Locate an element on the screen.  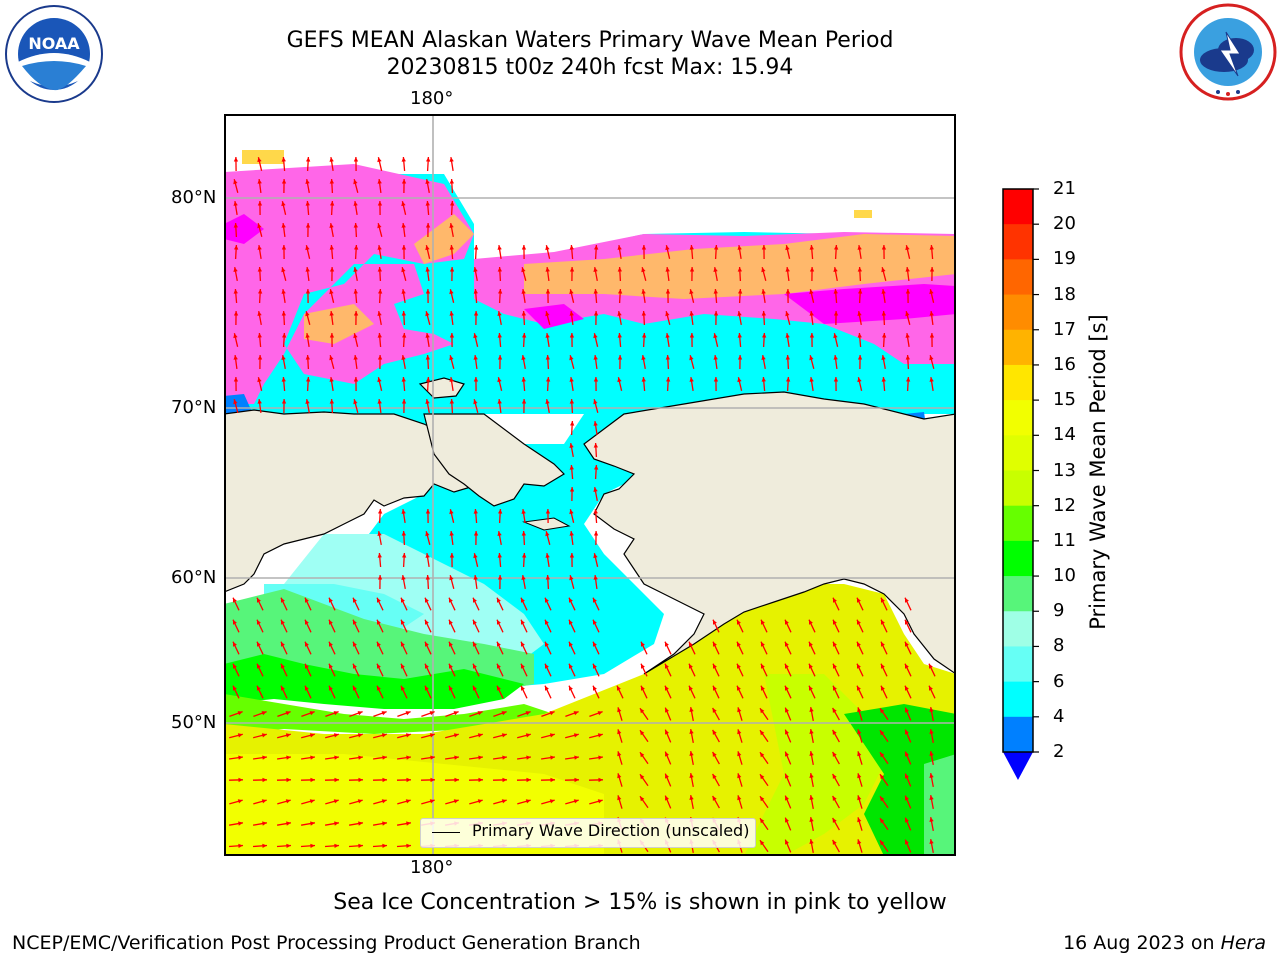
lon-label-top: 180° is located at coordinates (432, 98).